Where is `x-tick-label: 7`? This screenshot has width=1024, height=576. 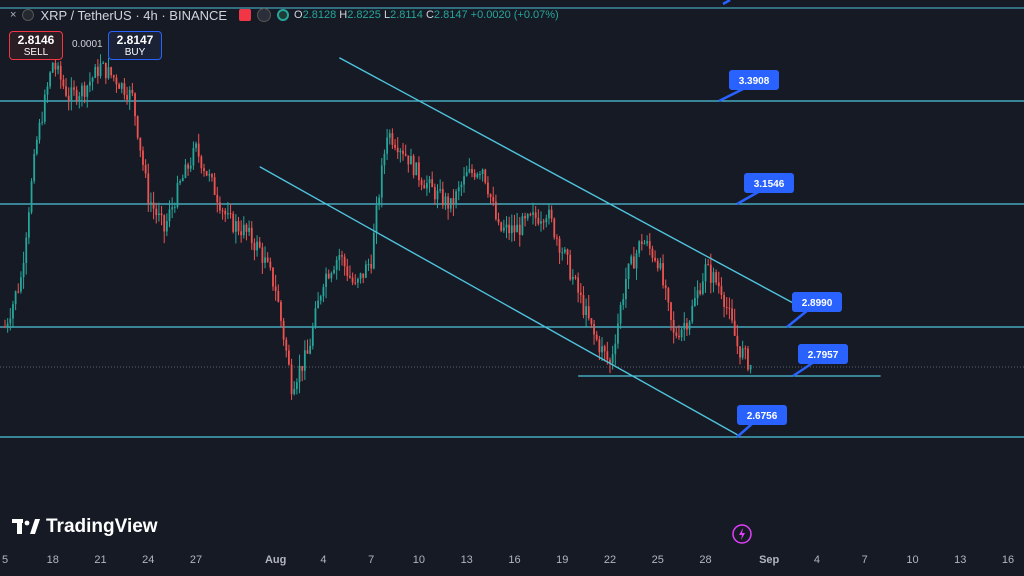 x-tick-label: 7 is located at coordinates (371, 560).